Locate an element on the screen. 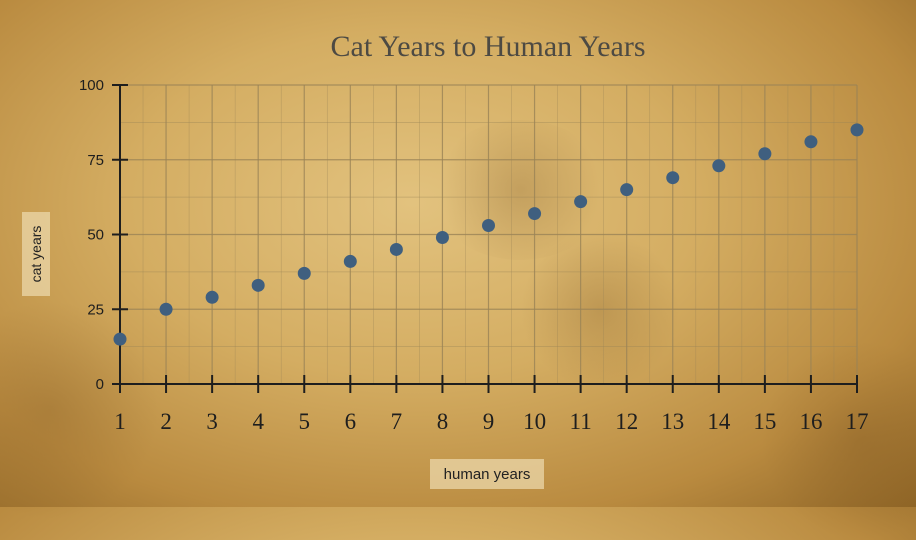  x-tick-label: 12 is located at coordinates (626, 421).